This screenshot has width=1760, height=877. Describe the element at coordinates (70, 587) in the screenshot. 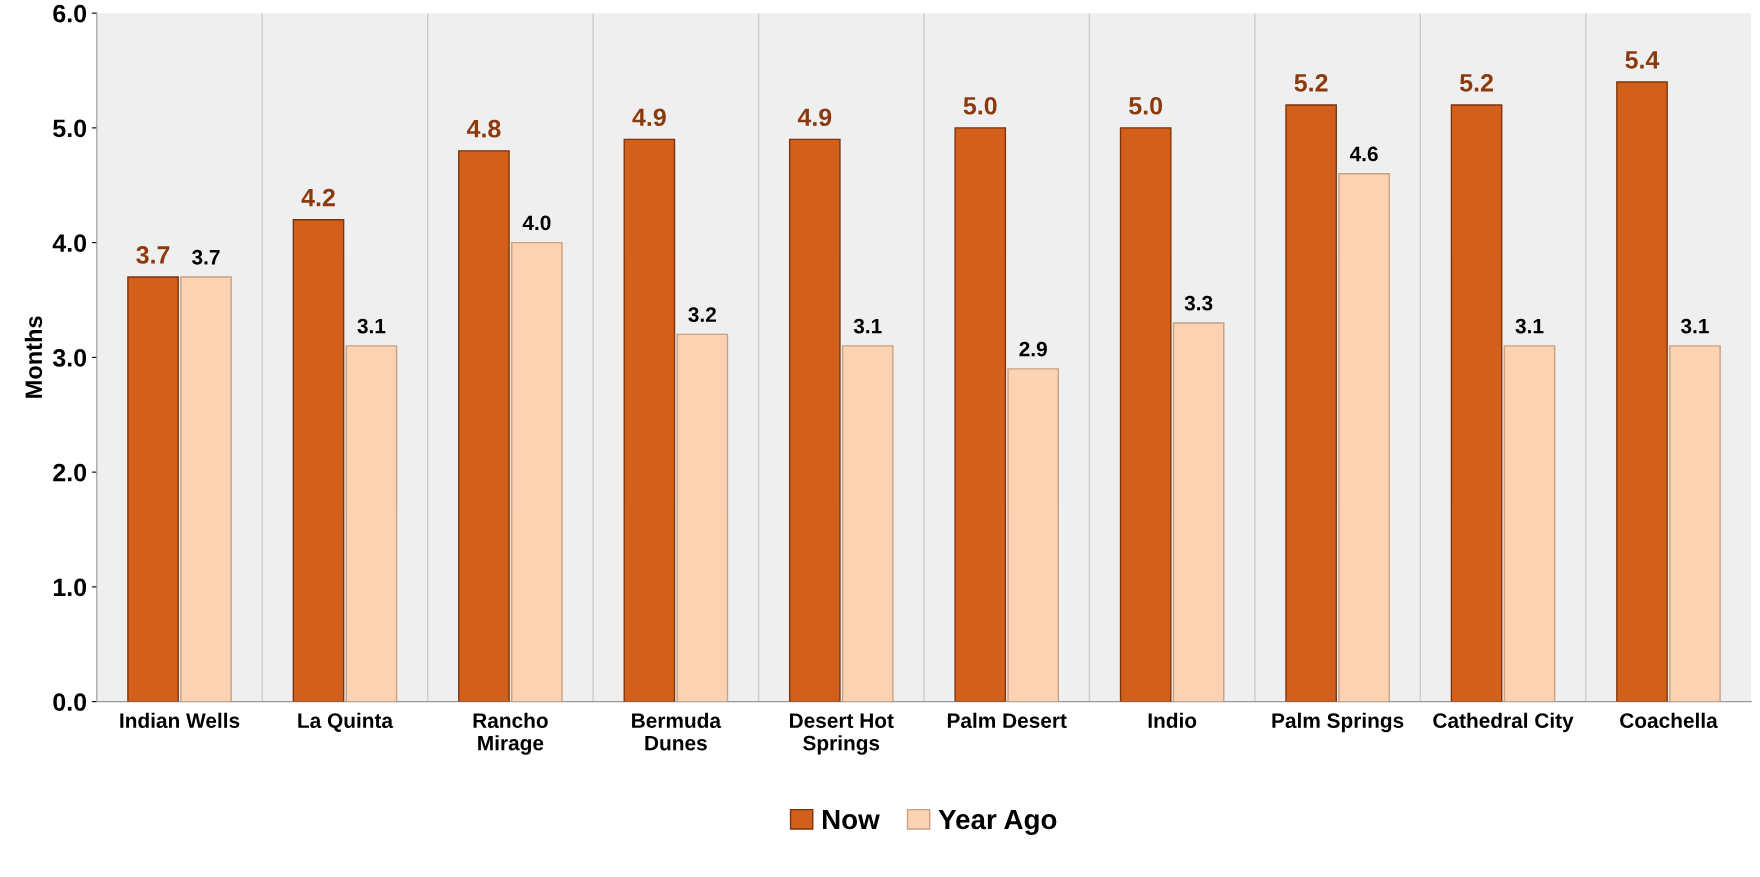

I see `y-tick-label: 1.0` at that location.